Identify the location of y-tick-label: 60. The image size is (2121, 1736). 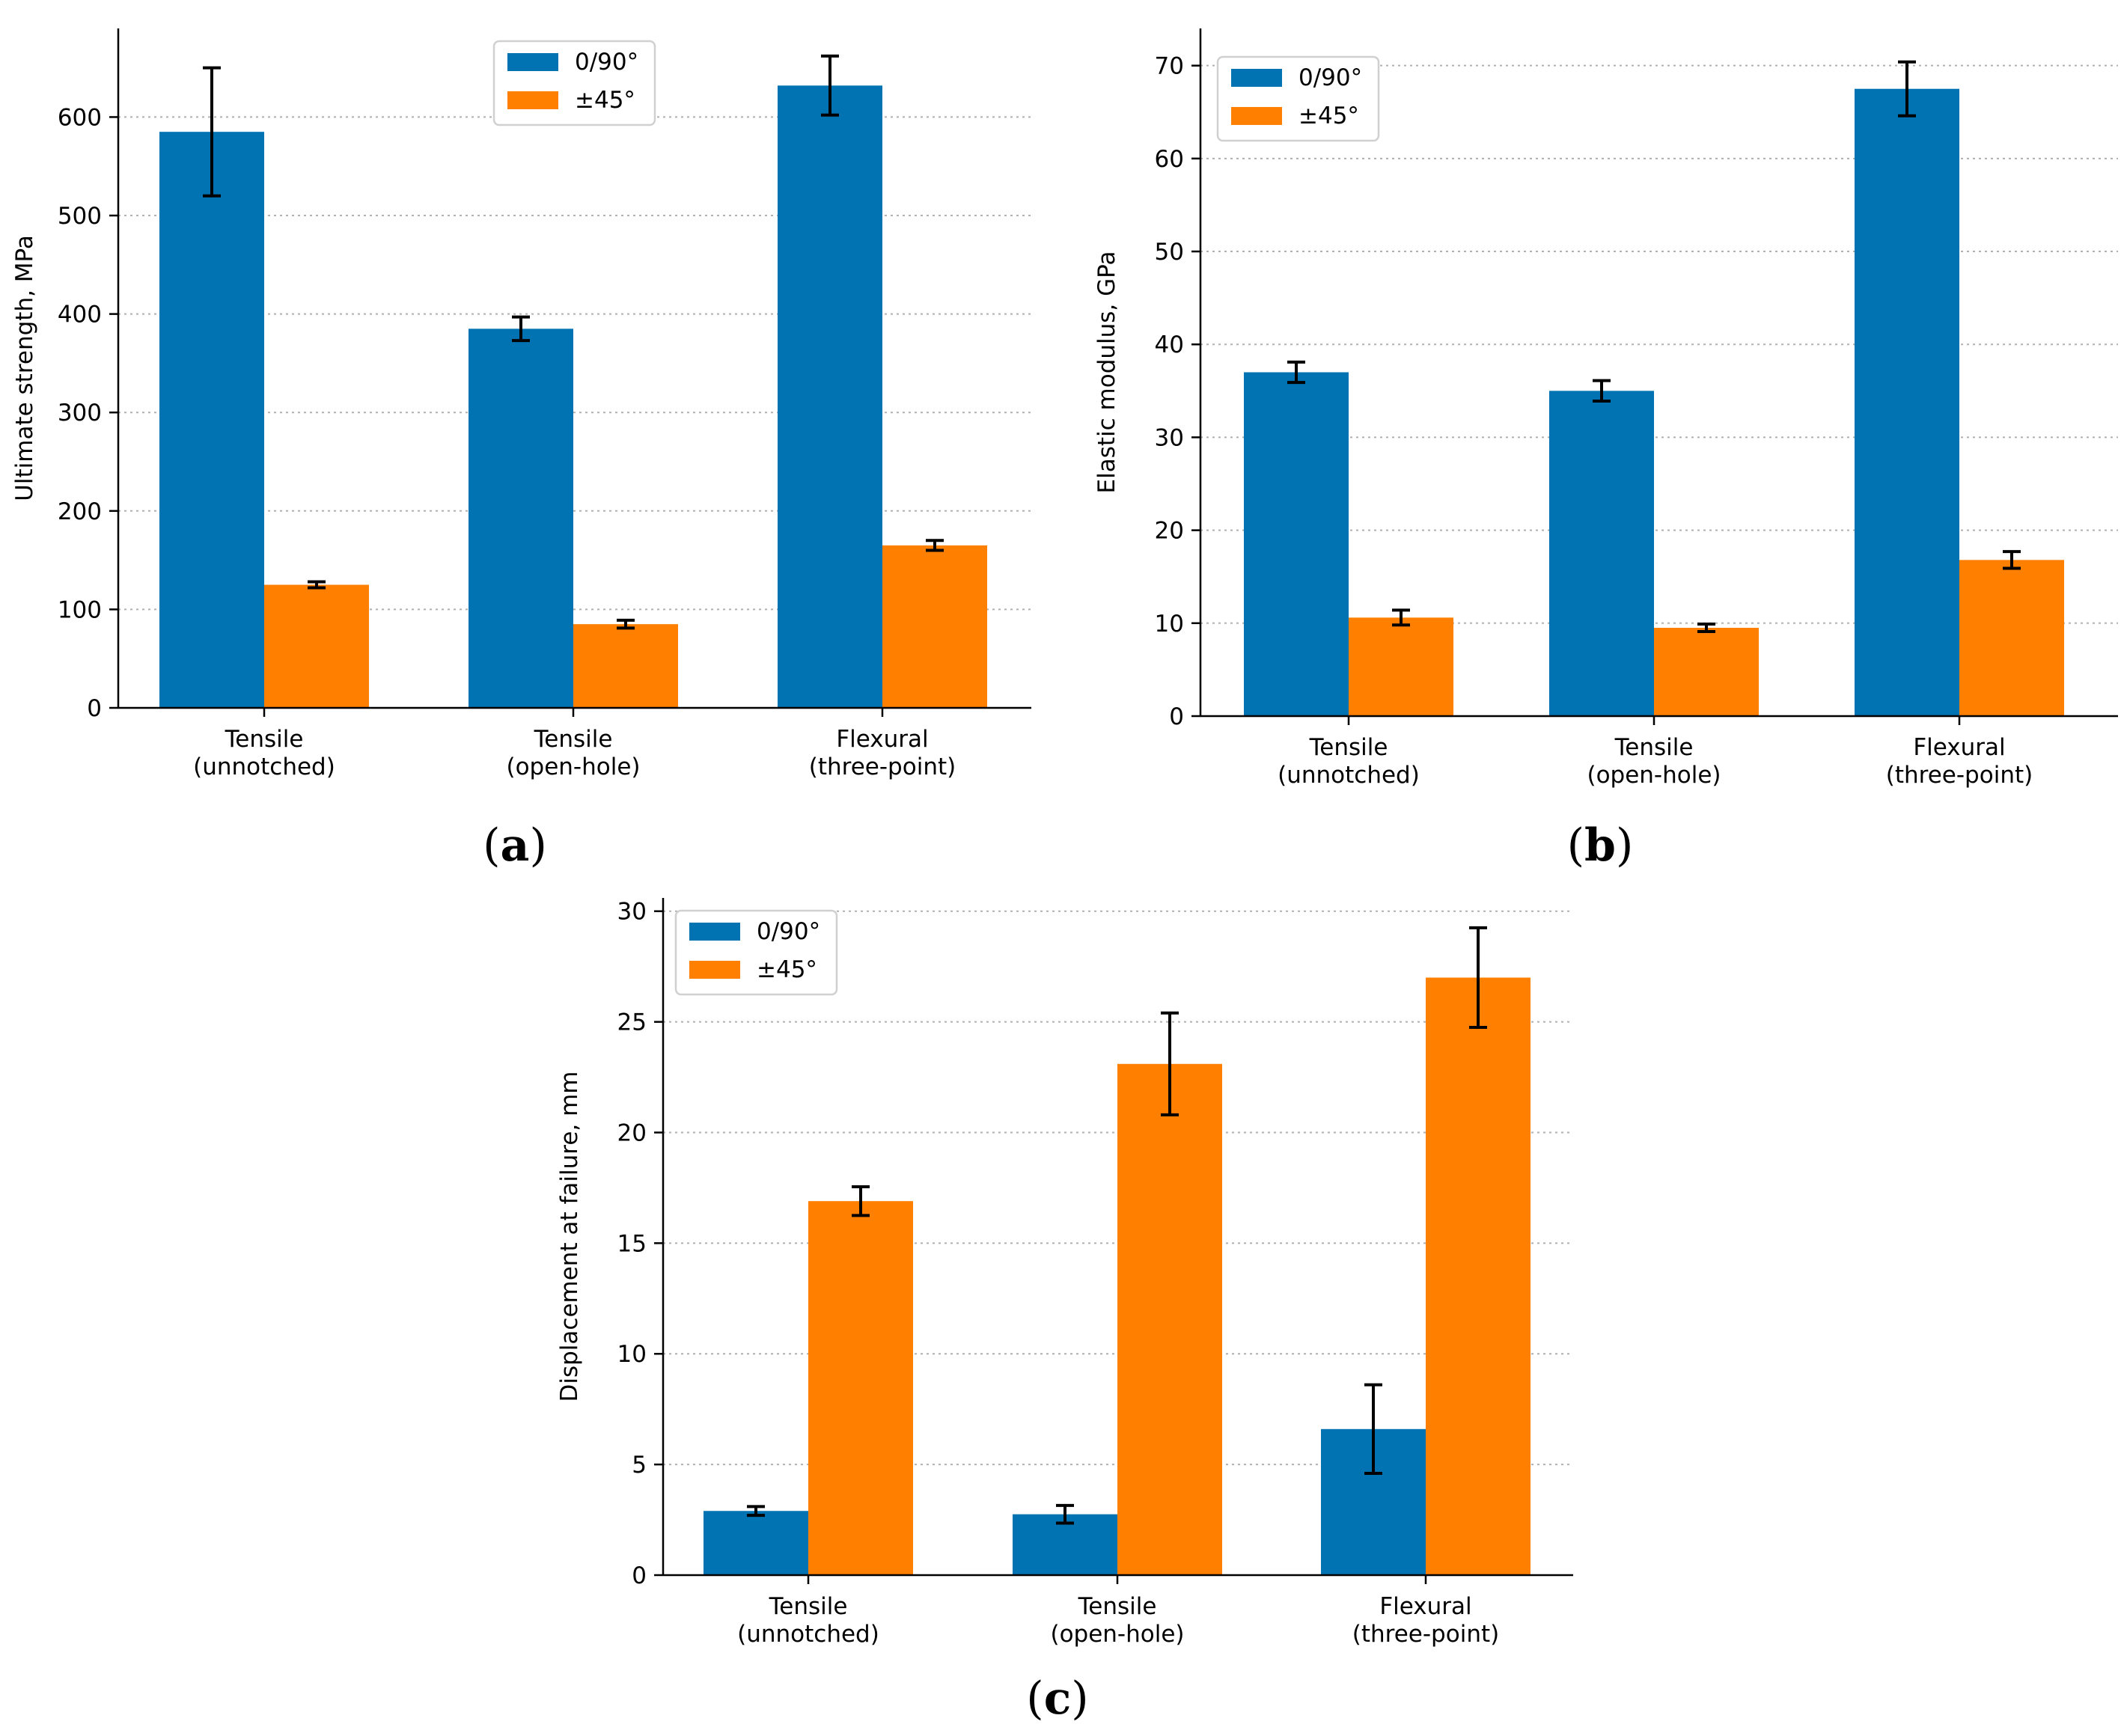
(1169, 159).